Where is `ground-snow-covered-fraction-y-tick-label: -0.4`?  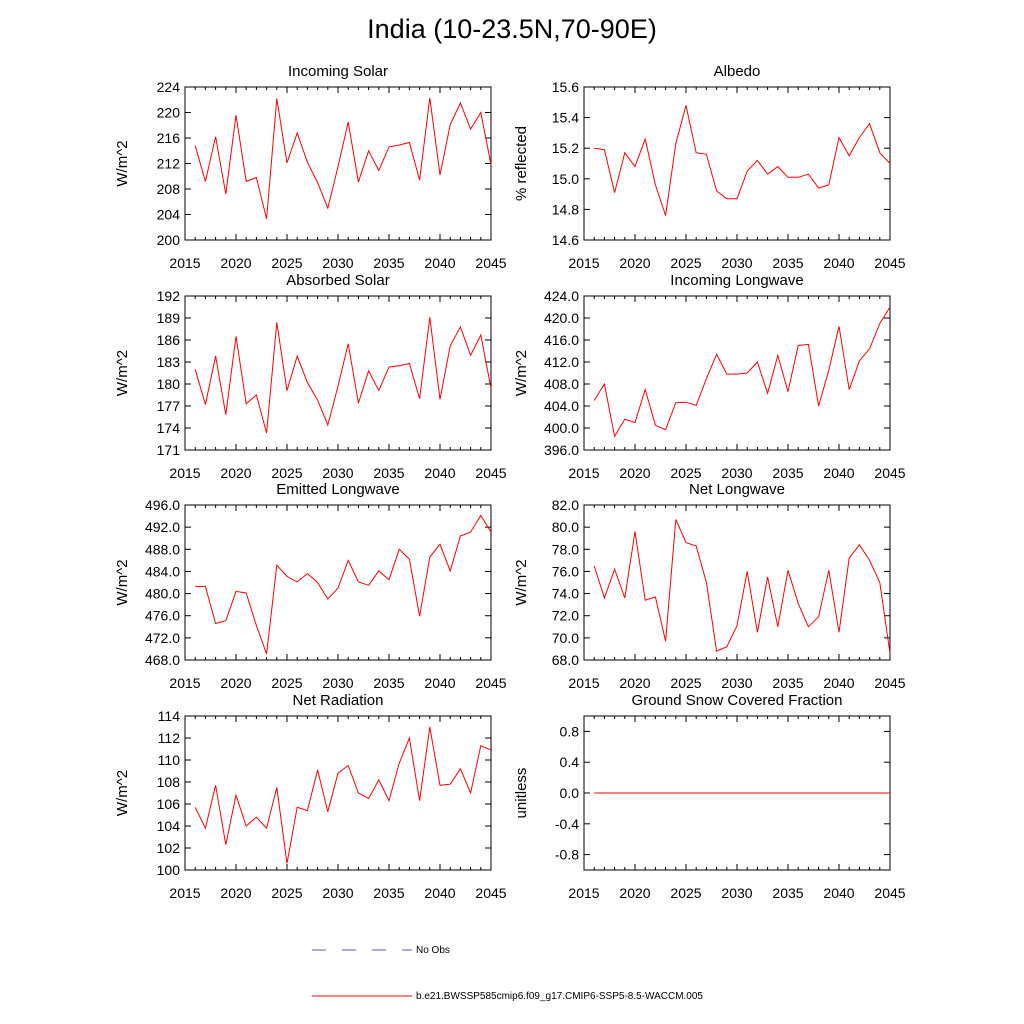 ground-snow-covered-fraction-y-tick-label: -0.4 is located at coordinates (567, 824).